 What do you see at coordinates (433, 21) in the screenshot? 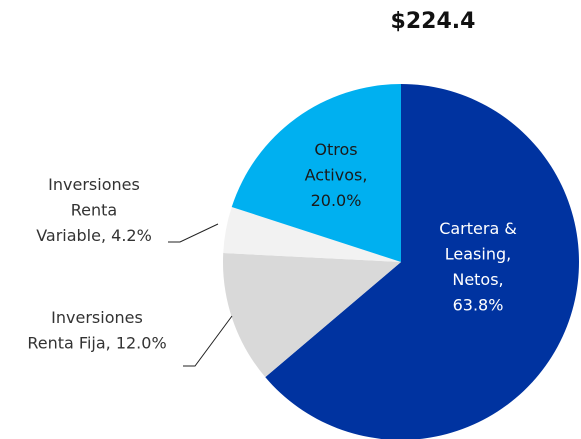
I see `chart-title: $224.4` at bounding box center [433, 21].